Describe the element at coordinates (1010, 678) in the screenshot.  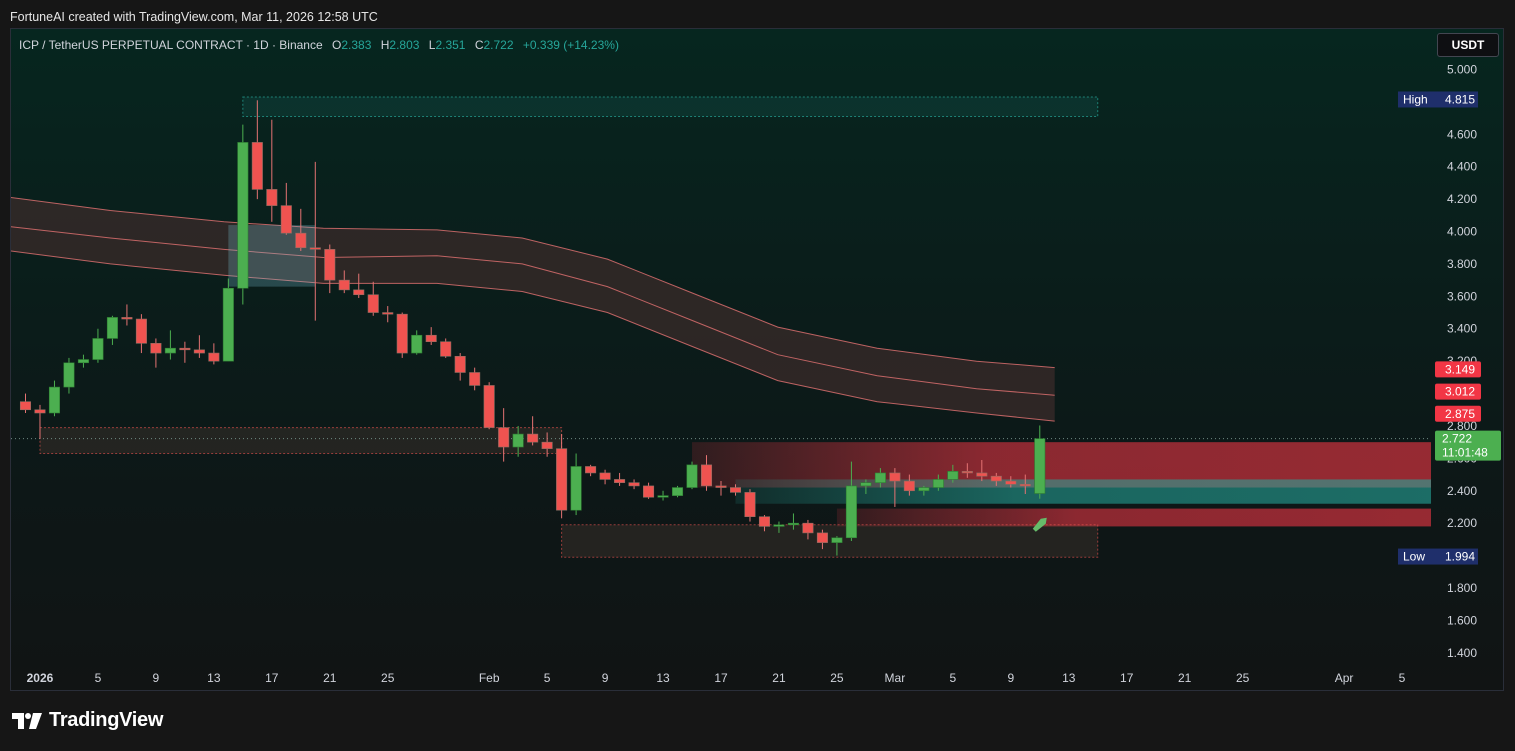
I see `x-axis-tick: 9` at that location.